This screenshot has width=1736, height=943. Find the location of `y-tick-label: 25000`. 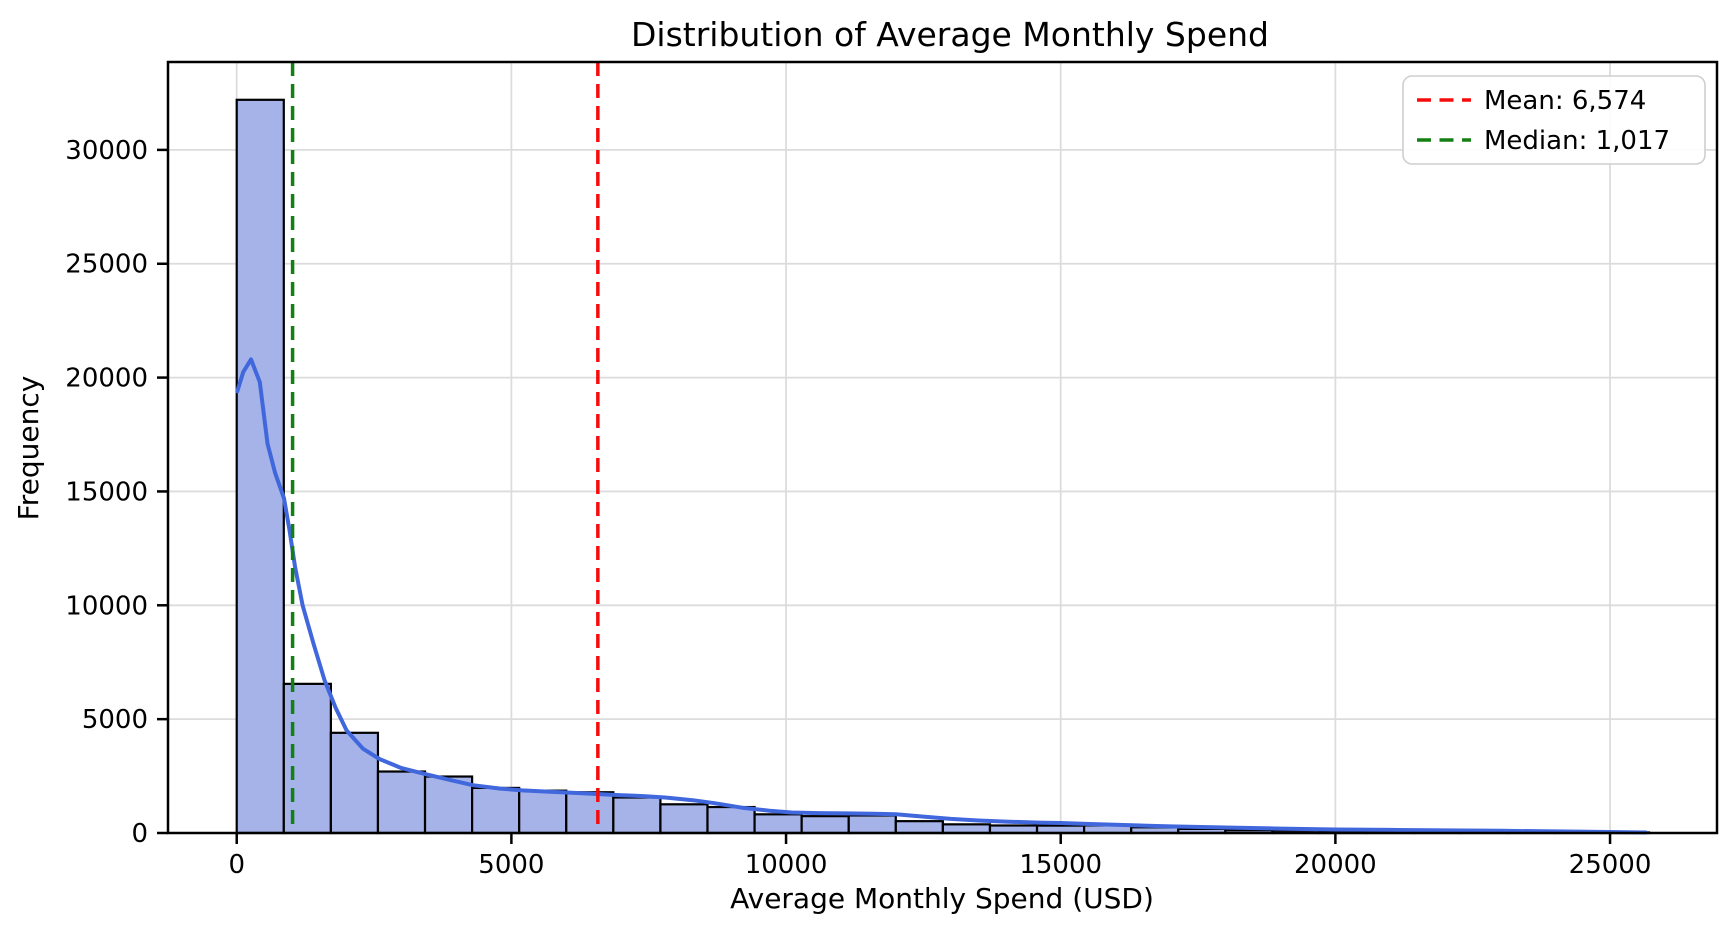

y-tick-label: 25000 is located at coordinates (106, 265).